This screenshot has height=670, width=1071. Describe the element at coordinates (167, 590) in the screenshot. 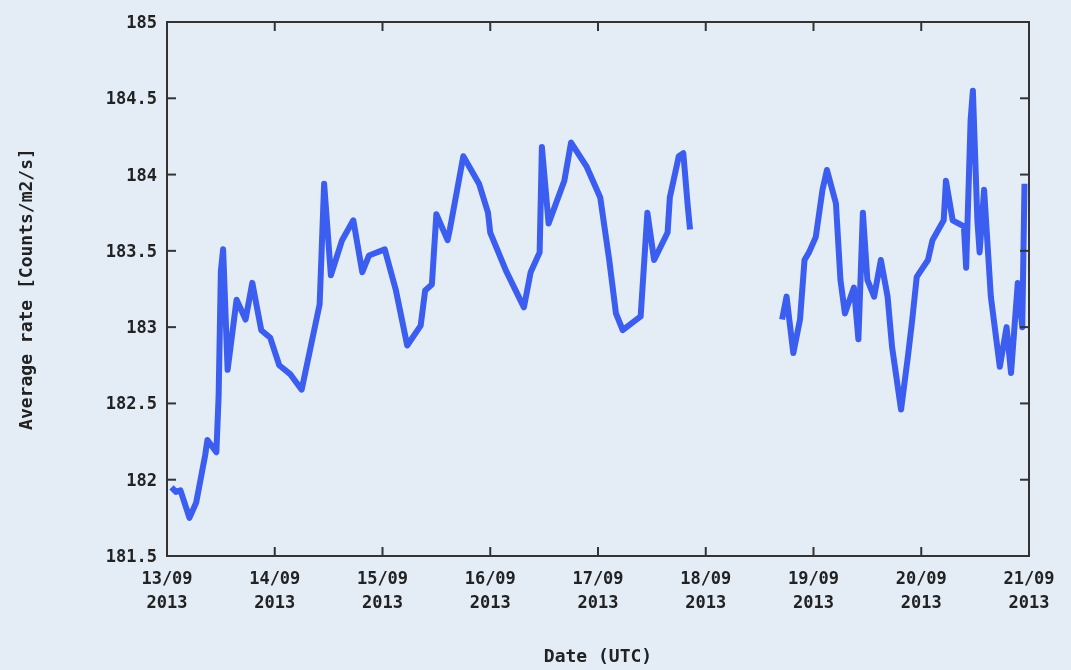

I see `x-tick-label: 13/09 2013` at that location.